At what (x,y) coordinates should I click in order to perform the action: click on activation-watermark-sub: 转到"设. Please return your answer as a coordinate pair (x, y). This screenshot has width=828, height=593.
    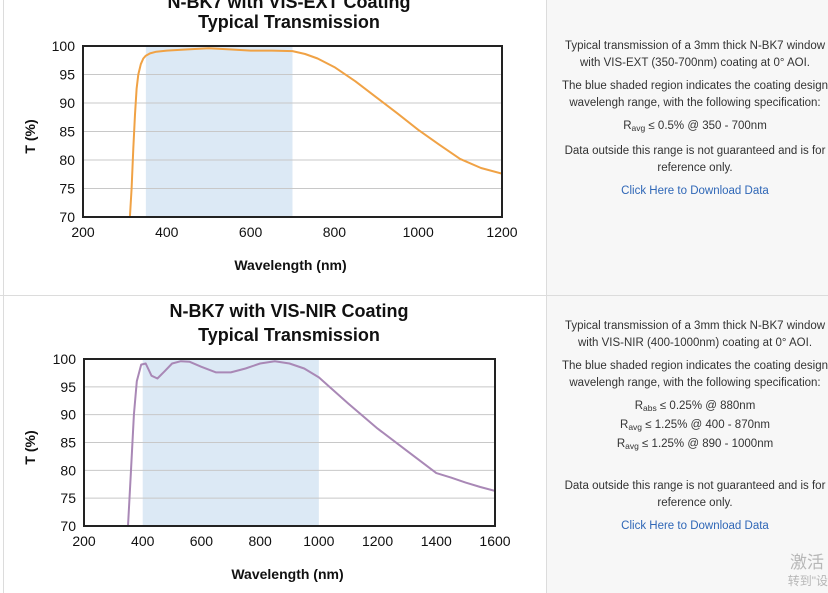
    Looking at the image, I should click on (808, 580).